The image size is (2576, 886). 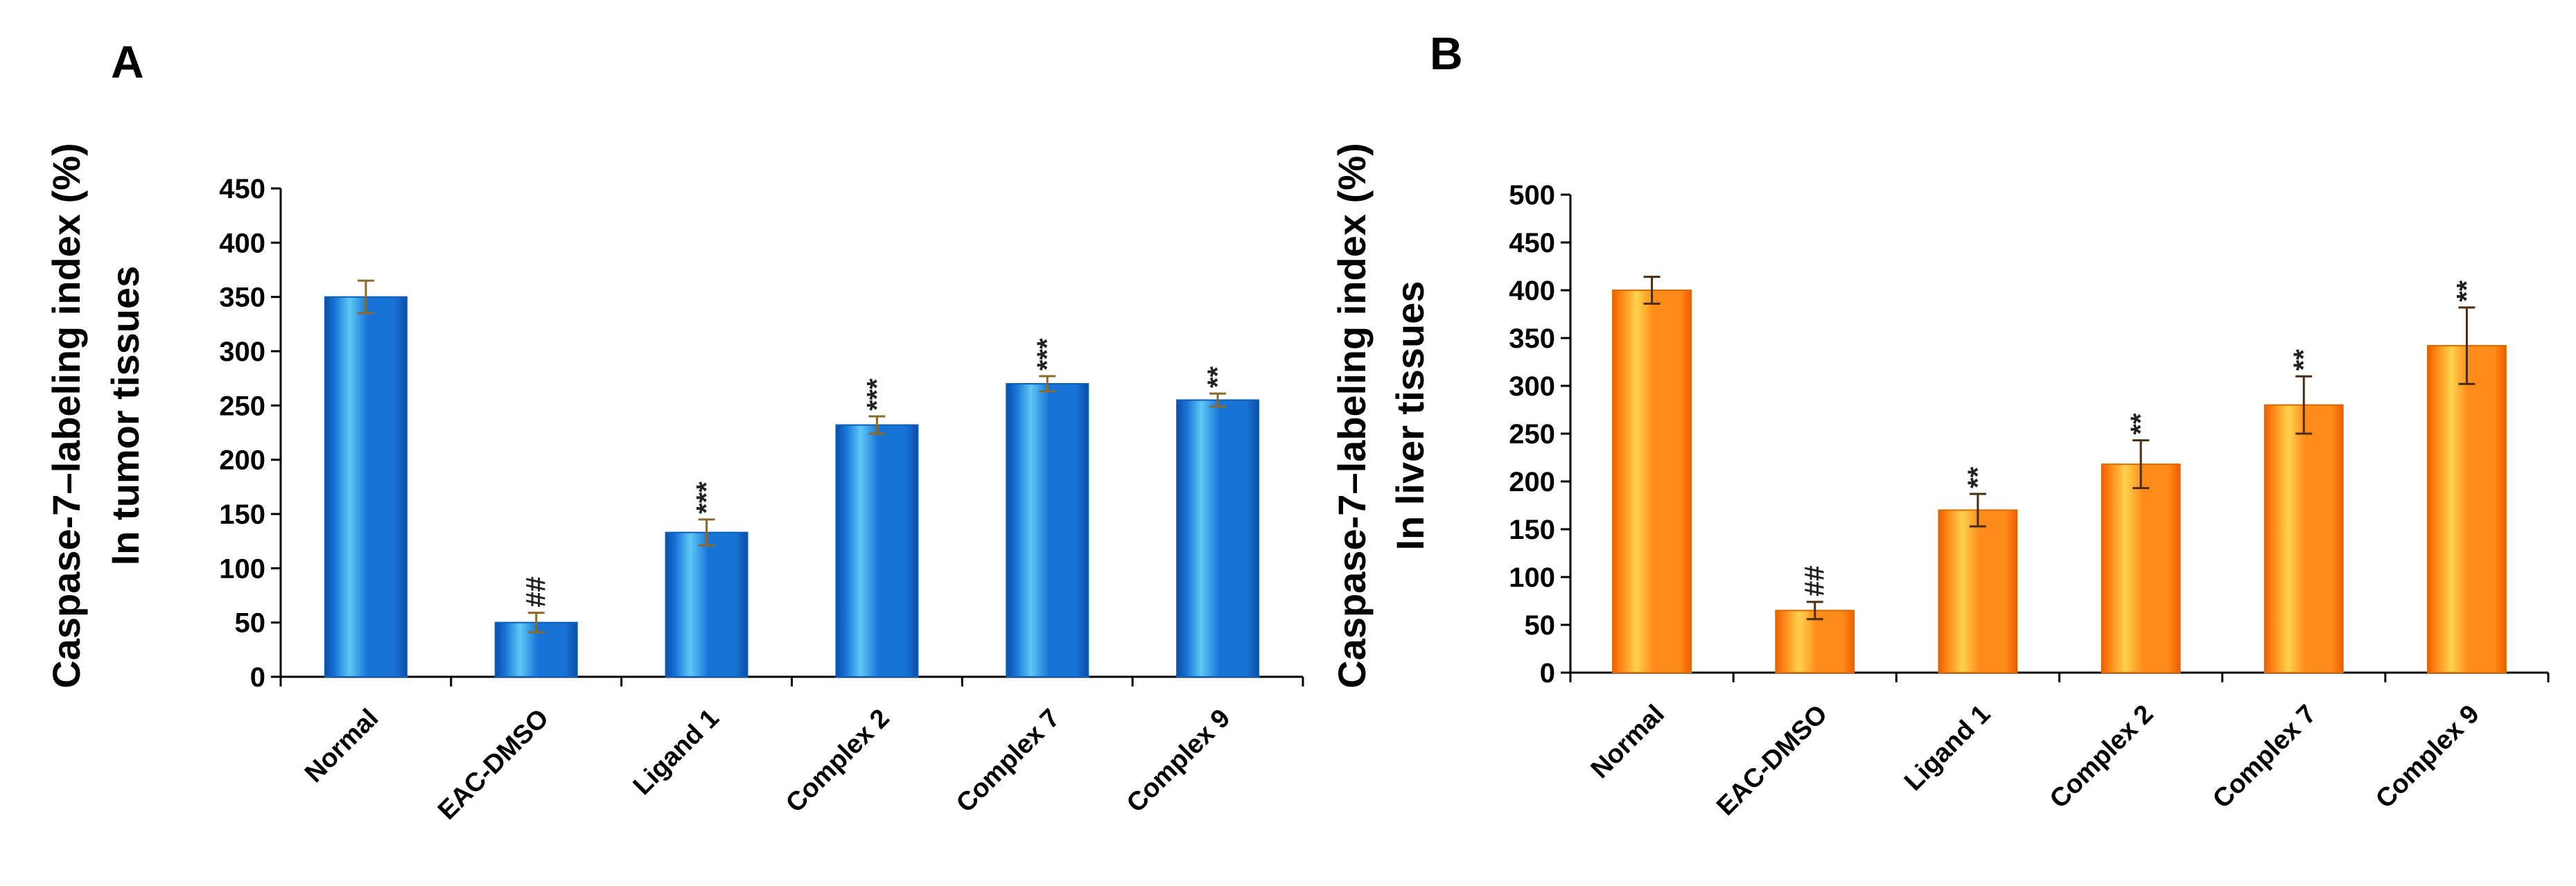 What do you see at coordinates (66, 415) in the screenshot?
I see `panel-a-ylabel-line1: Caspase-7–labeling index (%)` at bounding box center [66, 415].